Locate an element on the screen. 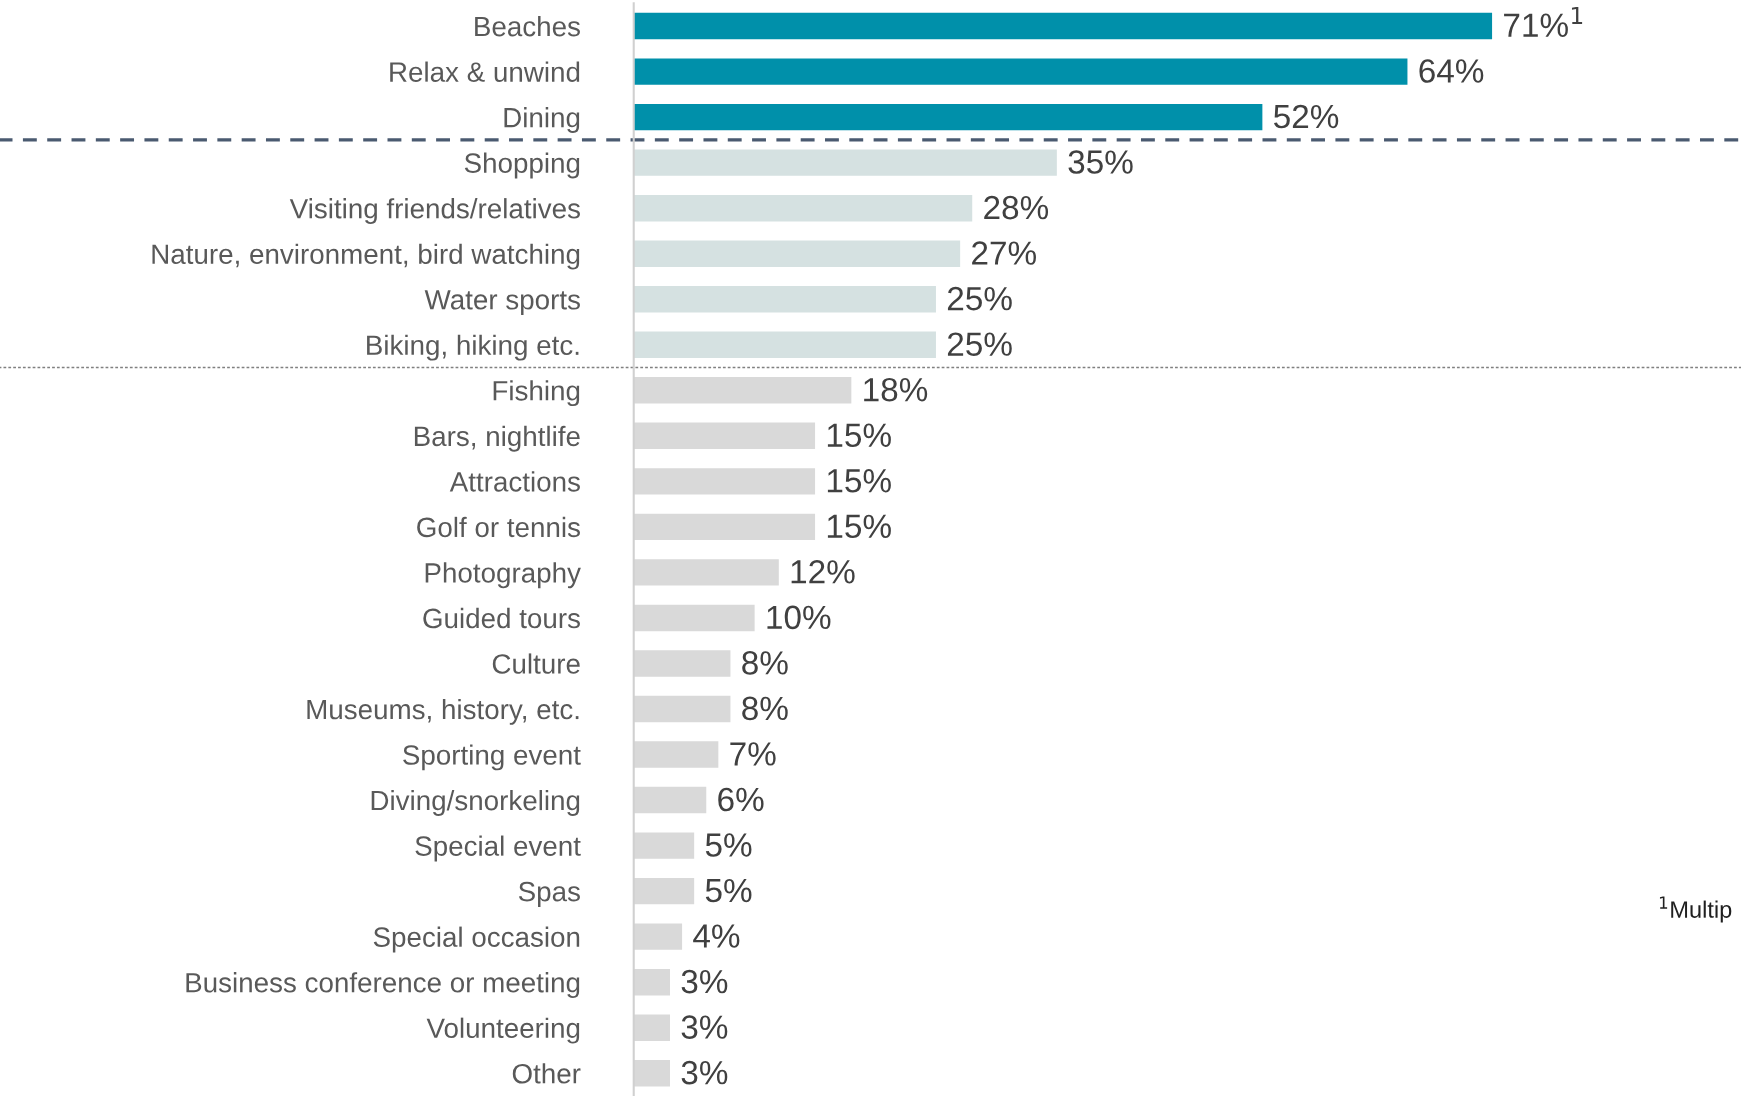 This screenshot has height=1096, width=1741. y-tick-label: Diving/snorkeling is located at coordinates (475, 802).